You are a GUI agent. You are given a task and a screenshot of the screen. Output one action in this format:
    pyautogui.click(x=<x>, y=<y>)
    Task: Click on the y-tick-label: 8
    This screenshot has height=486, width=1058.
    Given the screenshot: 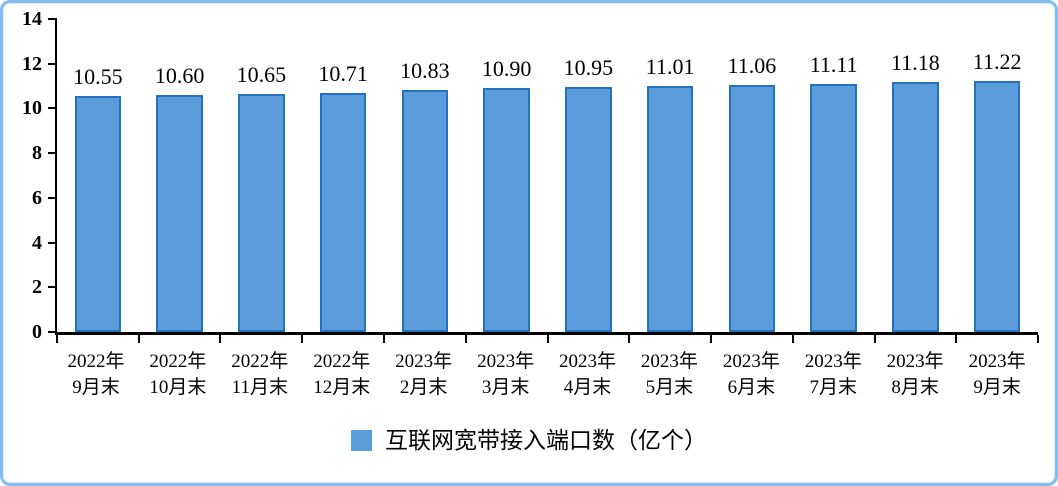 What is the action you would take?
    pyautogui.click(x=37, y=153)
    